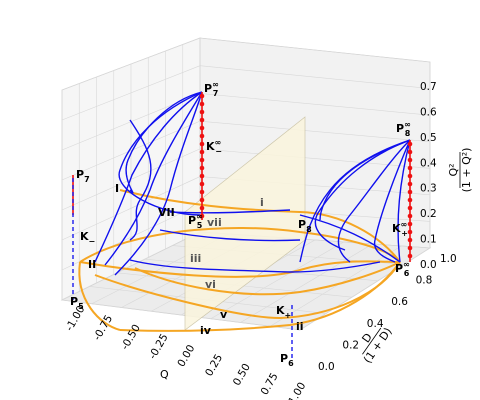  What do you see at coordinates (453, 169) in the screenshot?
I see `z-axis-label-numerator: Q²` at bounding box center [453, 169].